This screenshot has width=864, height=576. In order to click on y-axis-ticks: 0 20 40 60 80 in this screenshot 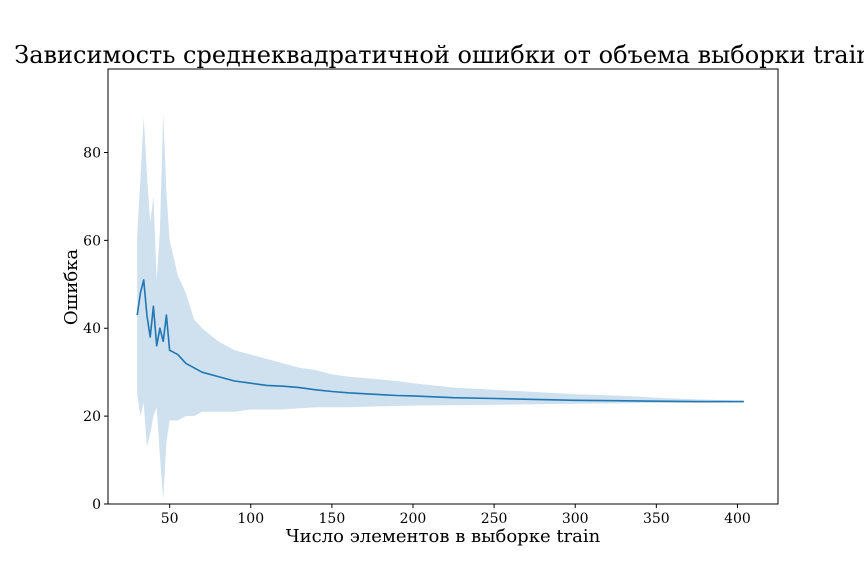, I will do `click(95, 329)`.